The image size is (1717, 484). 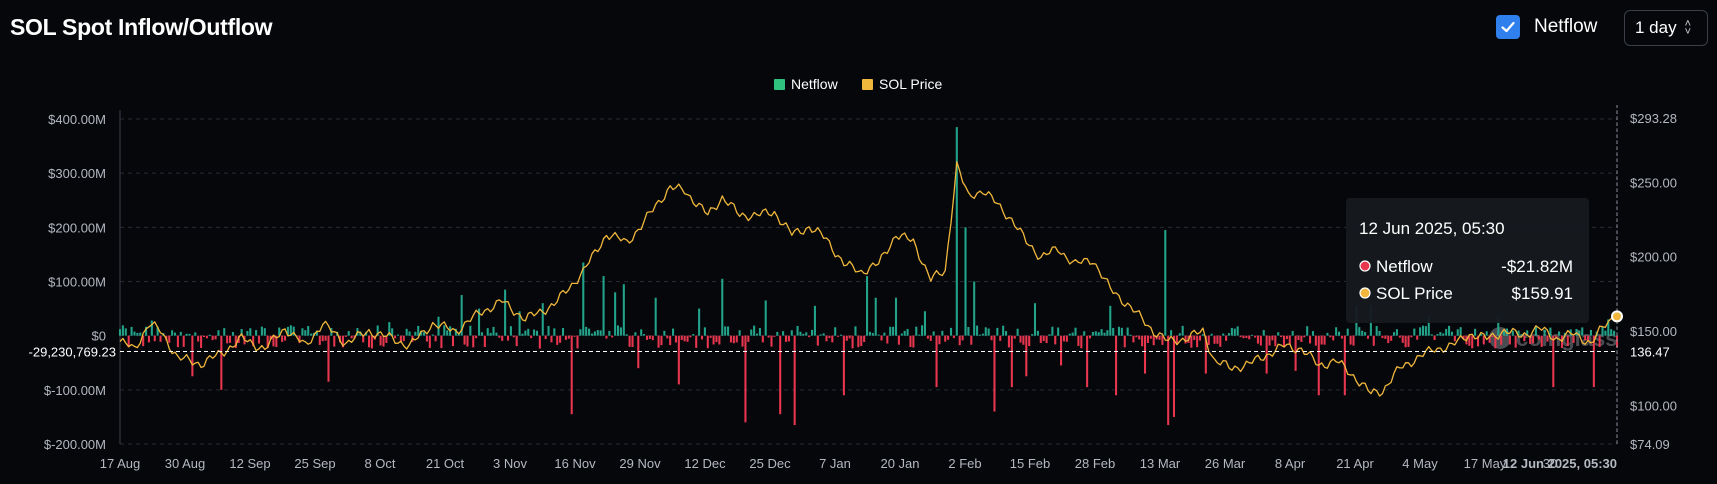 I want to click on netflow-toggle: Netflow, so click(x=1546, y=27).